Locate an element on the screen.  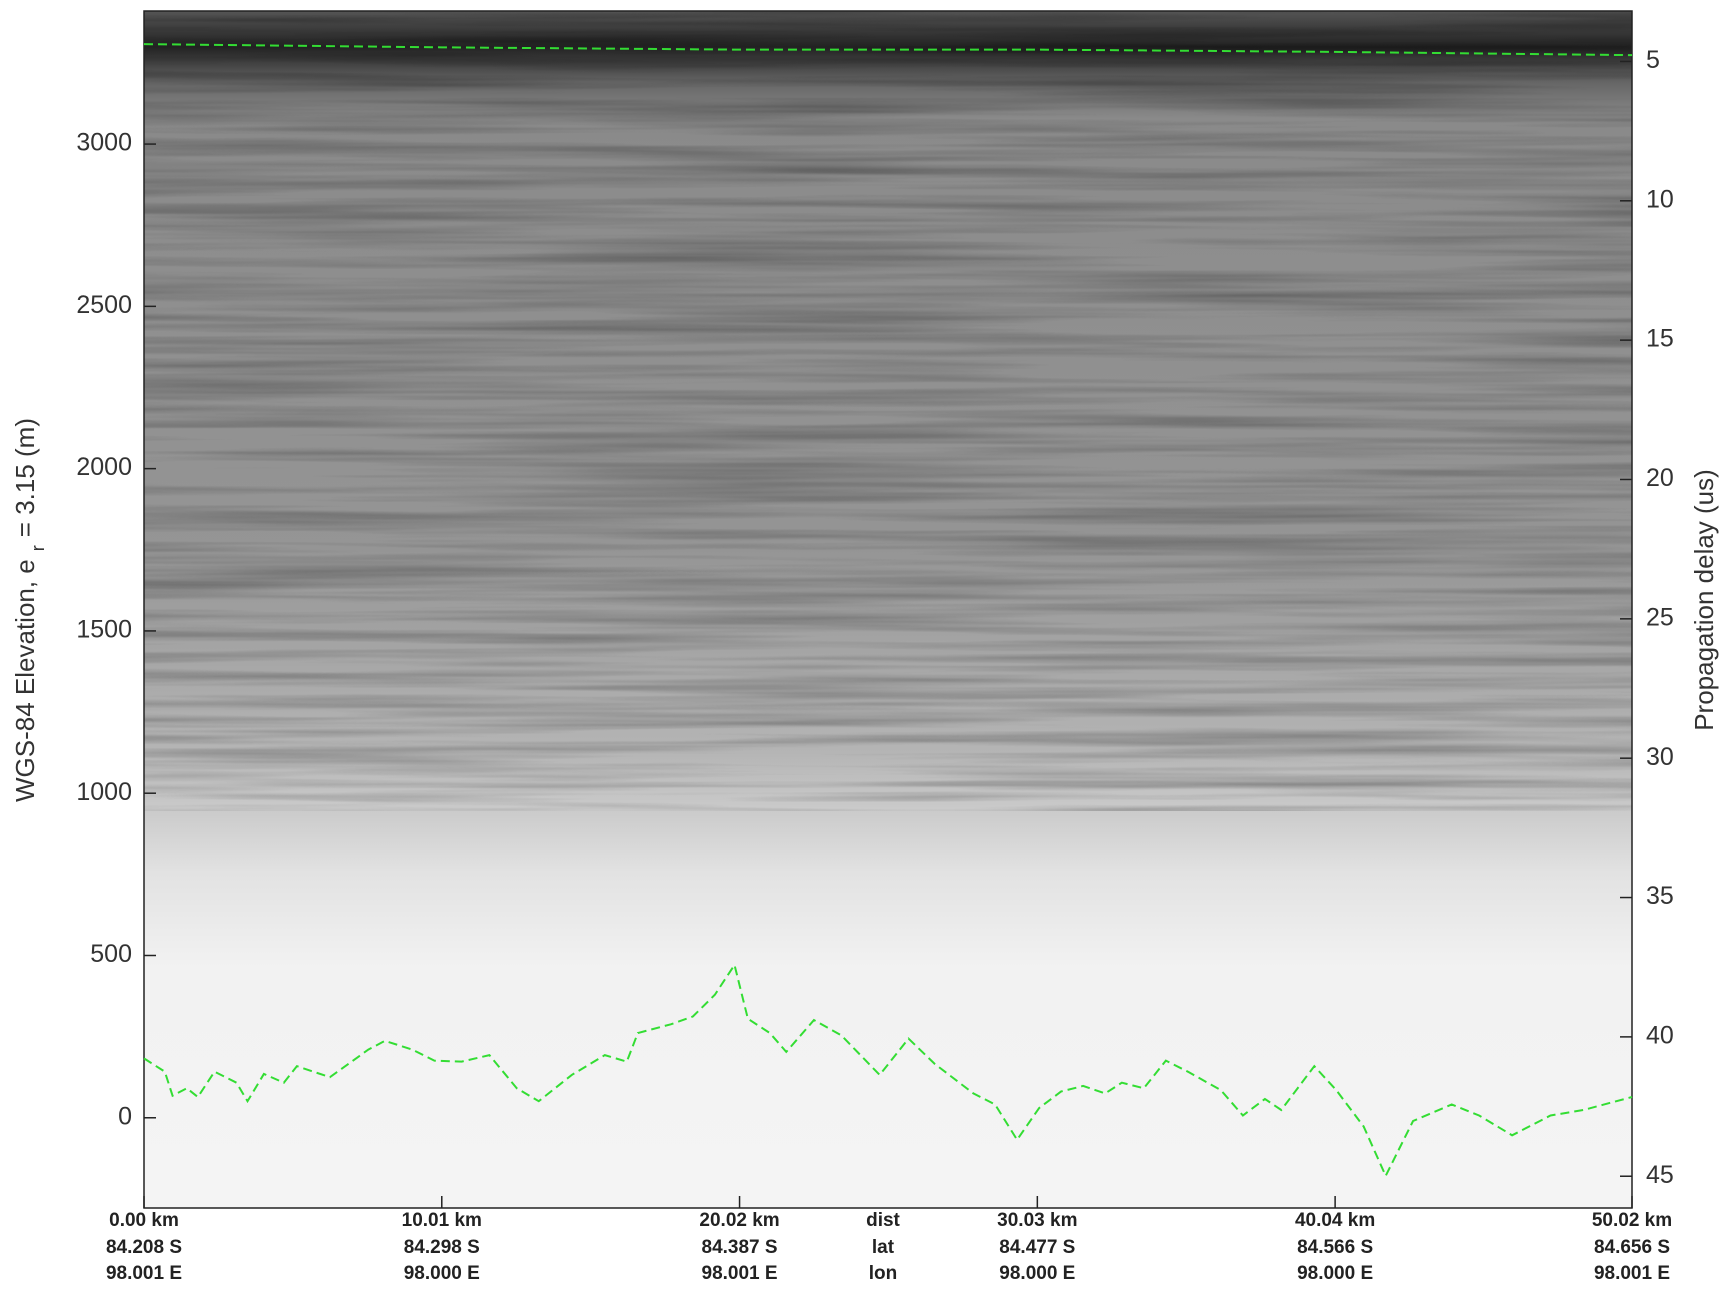
y2-tick-label: 30 is located at coordinates (1660, 757).